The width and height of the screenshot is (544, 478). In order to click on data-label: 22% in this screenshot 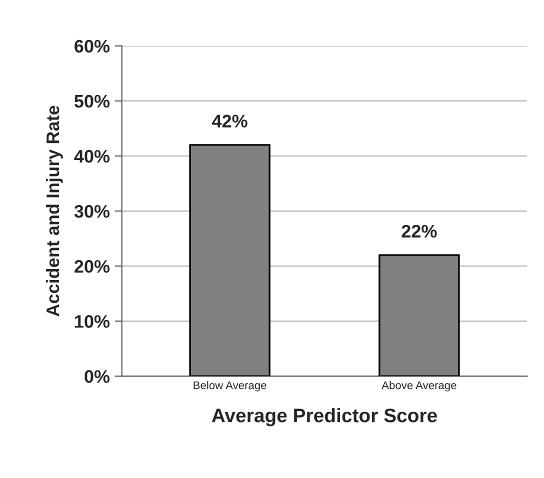, I will do `click(419, 231)`.